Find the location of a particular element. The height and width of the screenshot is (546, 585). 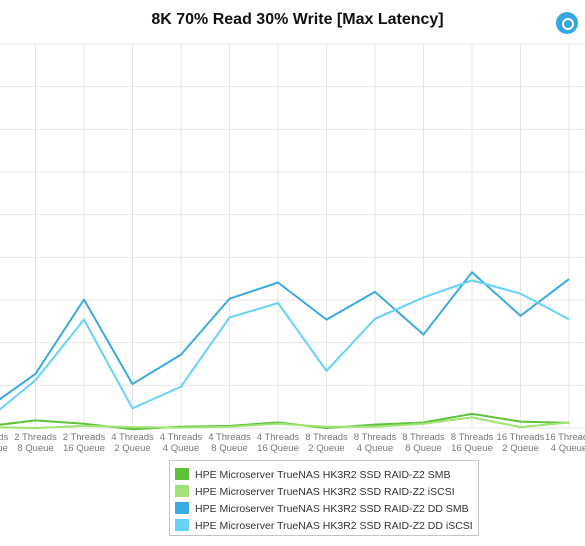

x-tick-label: 1 Threads is located at coordinates (4, 437).